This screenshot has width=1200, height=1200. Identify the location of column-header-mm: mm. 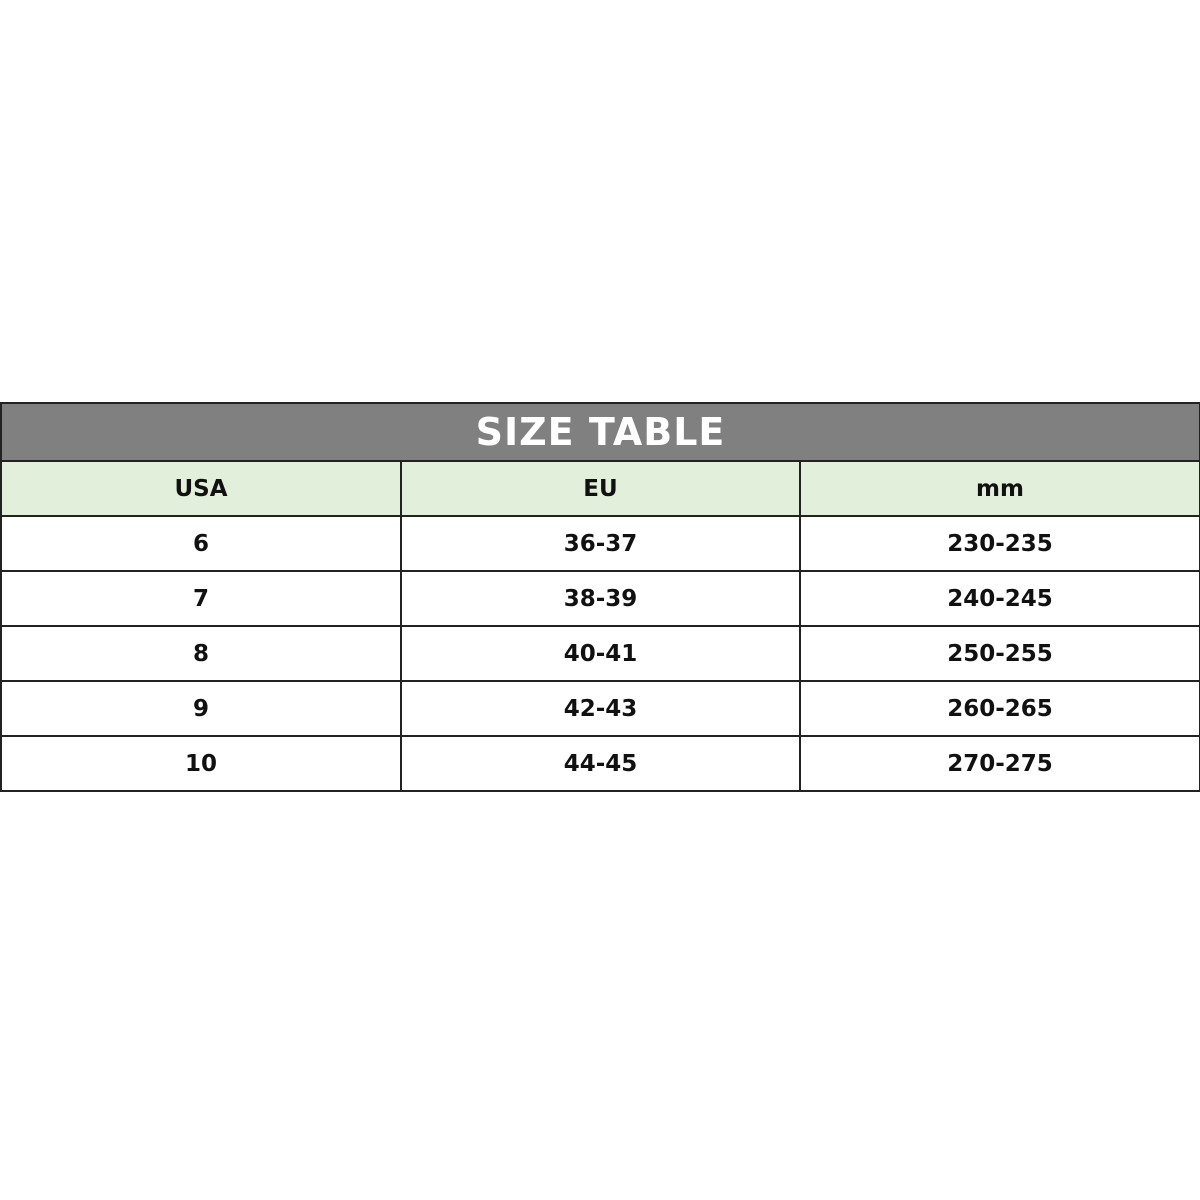
(999, 488).